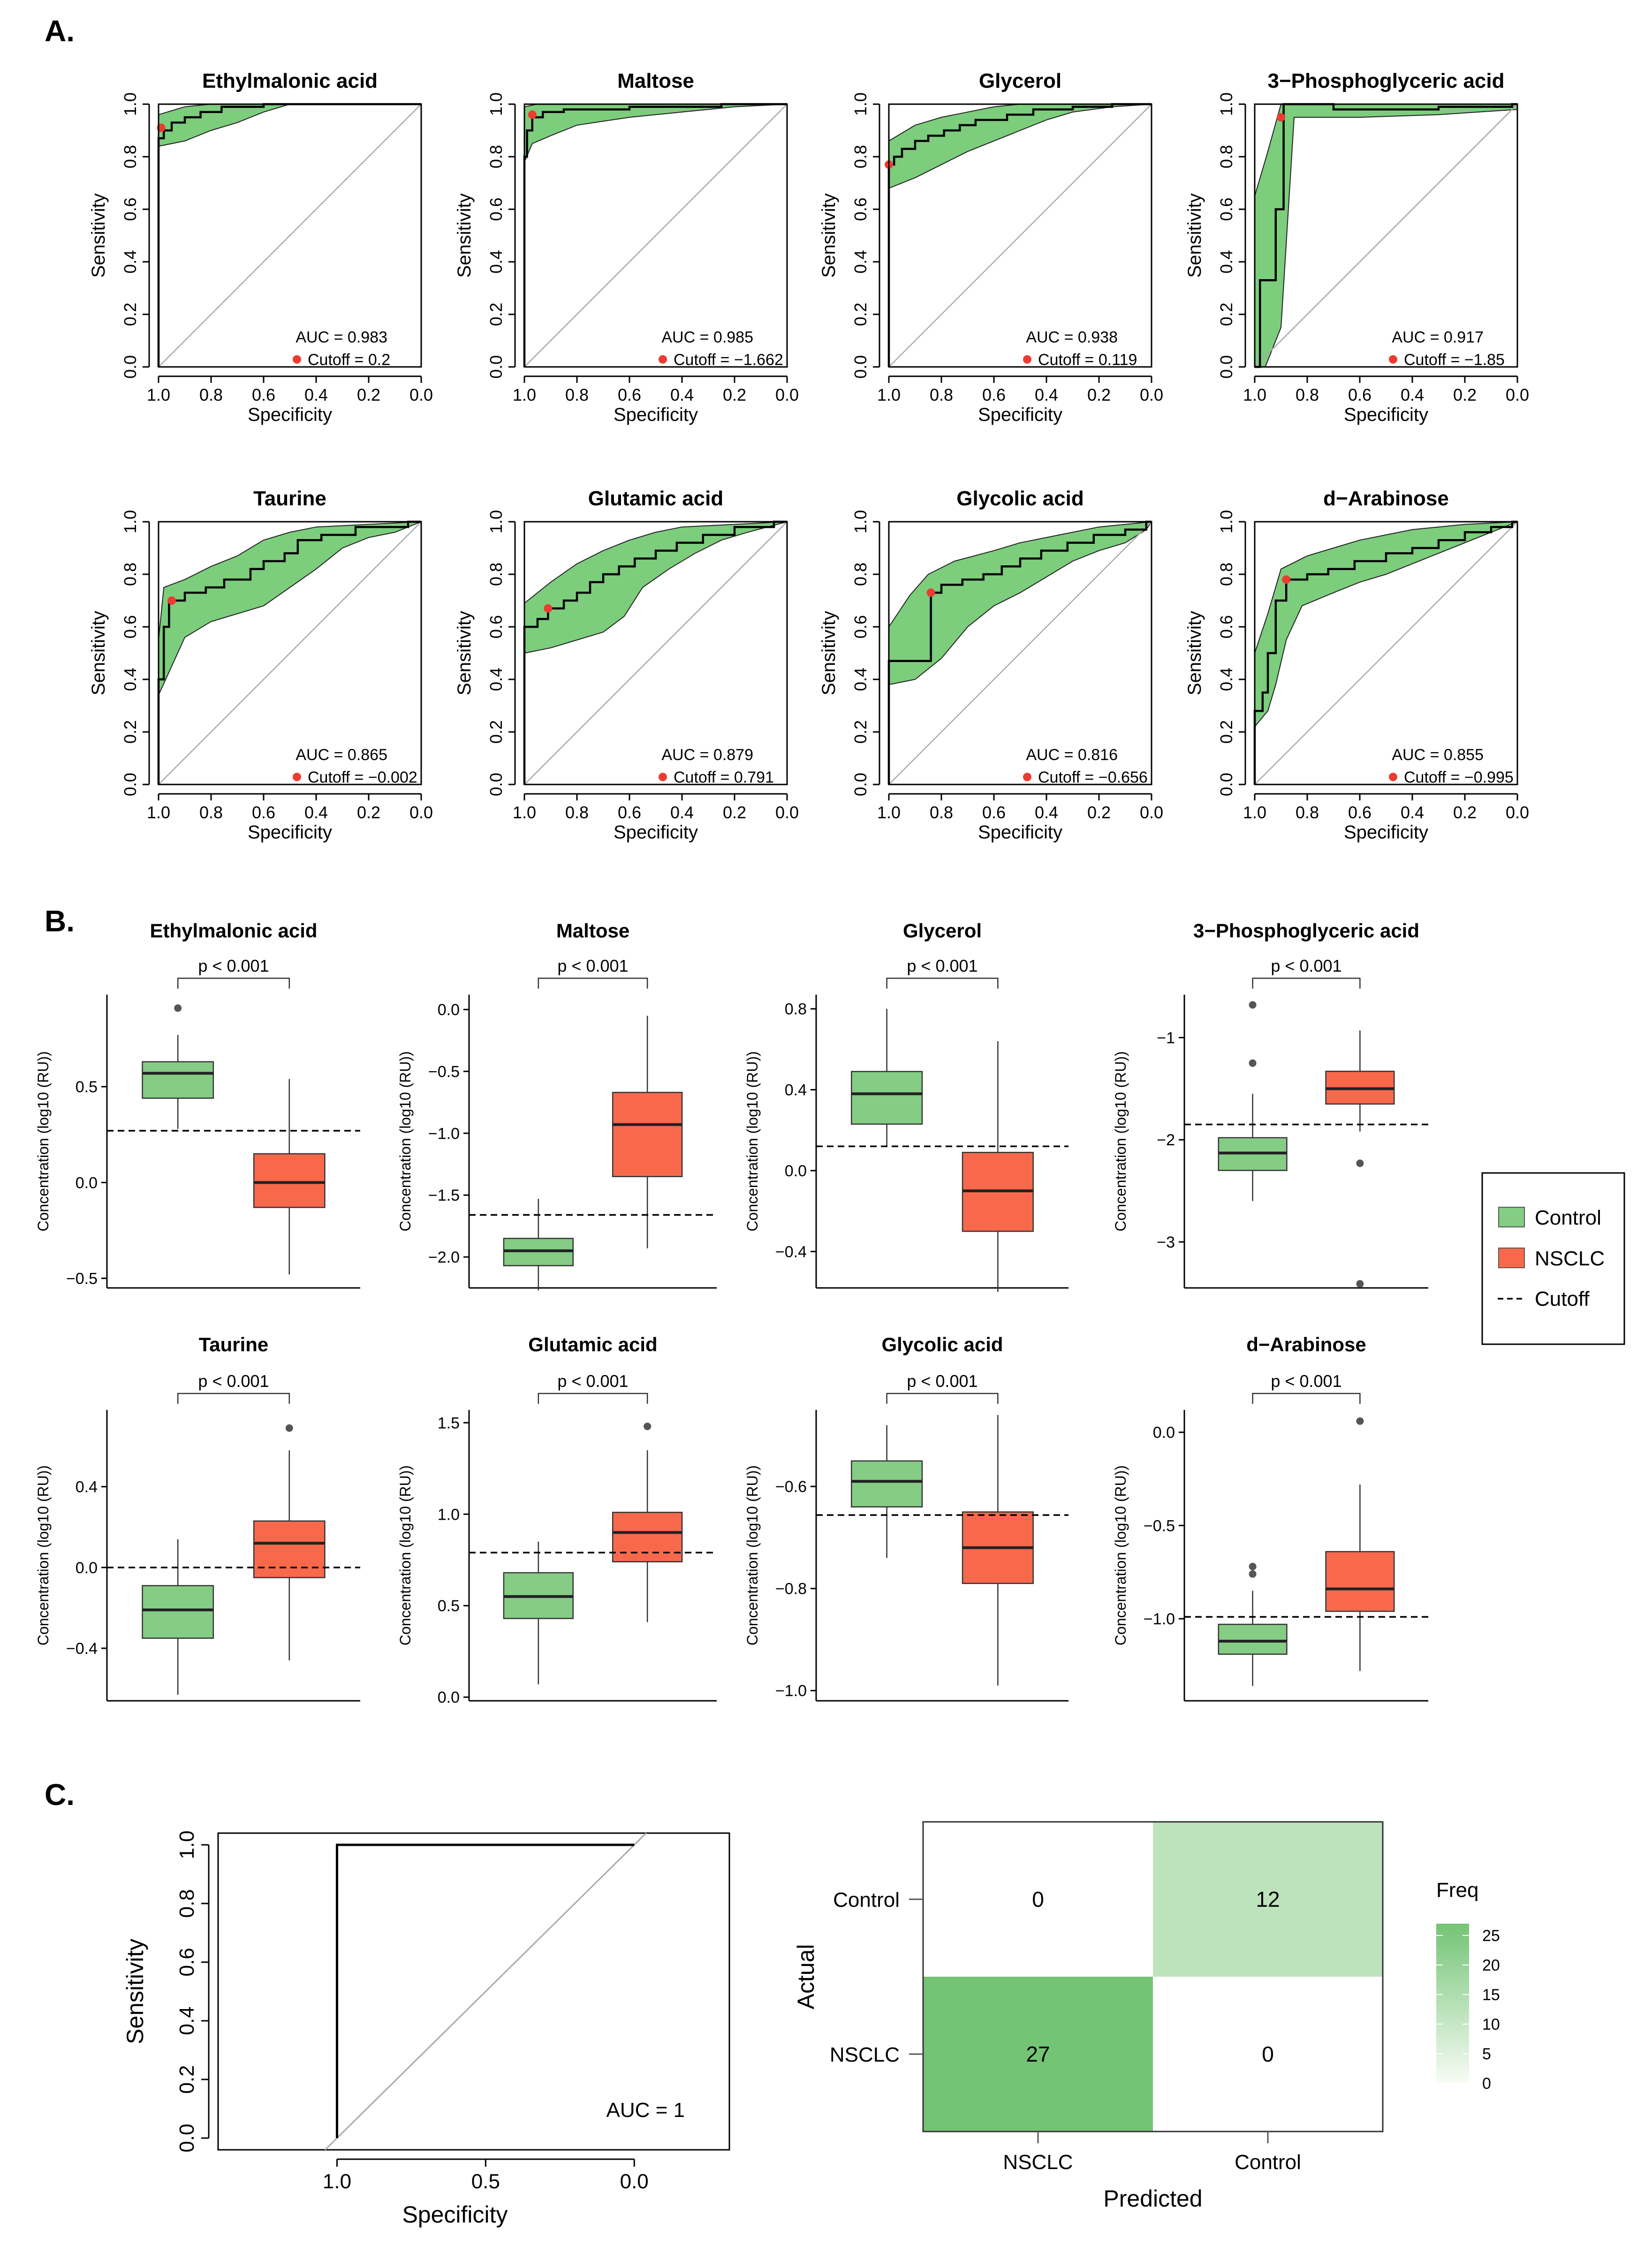 This screenshot has height=2246, width=1652. What do you see at coordinates (1486, 2054) in the screenshot?
I see `colorbar-tick-label: 5` at bounding box center [1486, 2054].